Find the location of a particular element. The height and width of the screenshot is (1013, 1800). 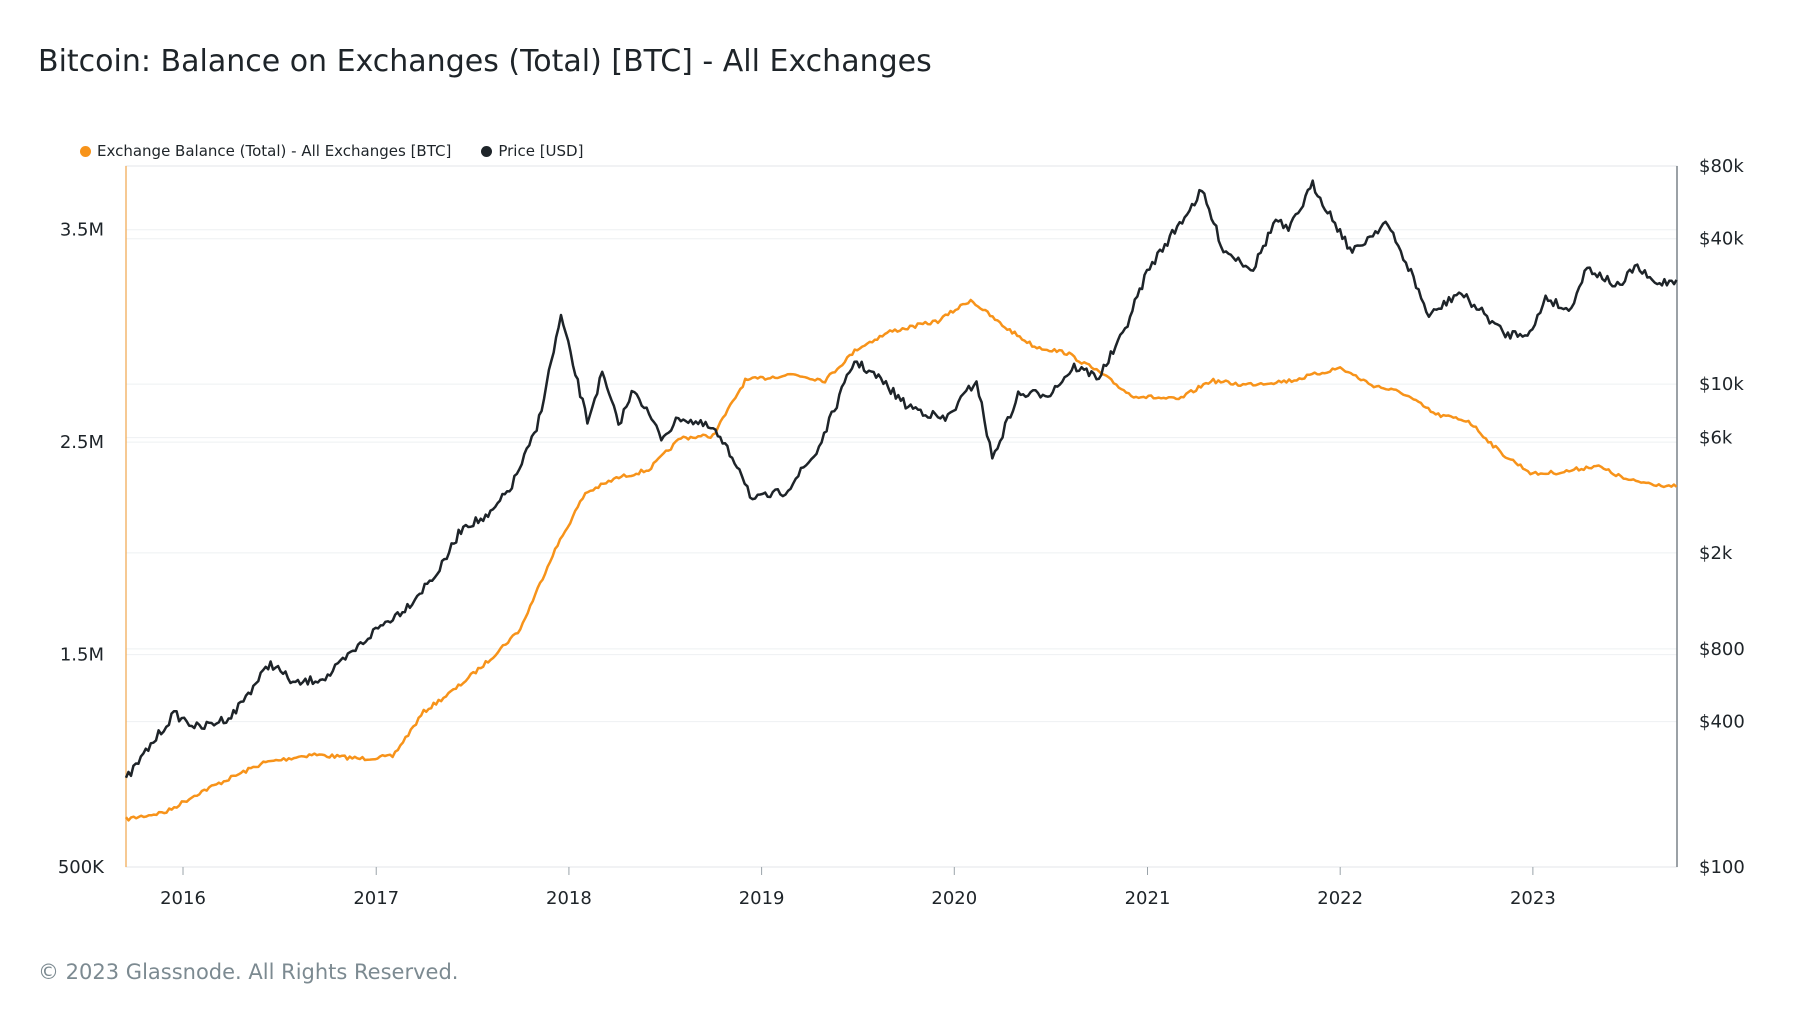

y-left-tick-label: 3.5M is located at coordinates (82, 230).